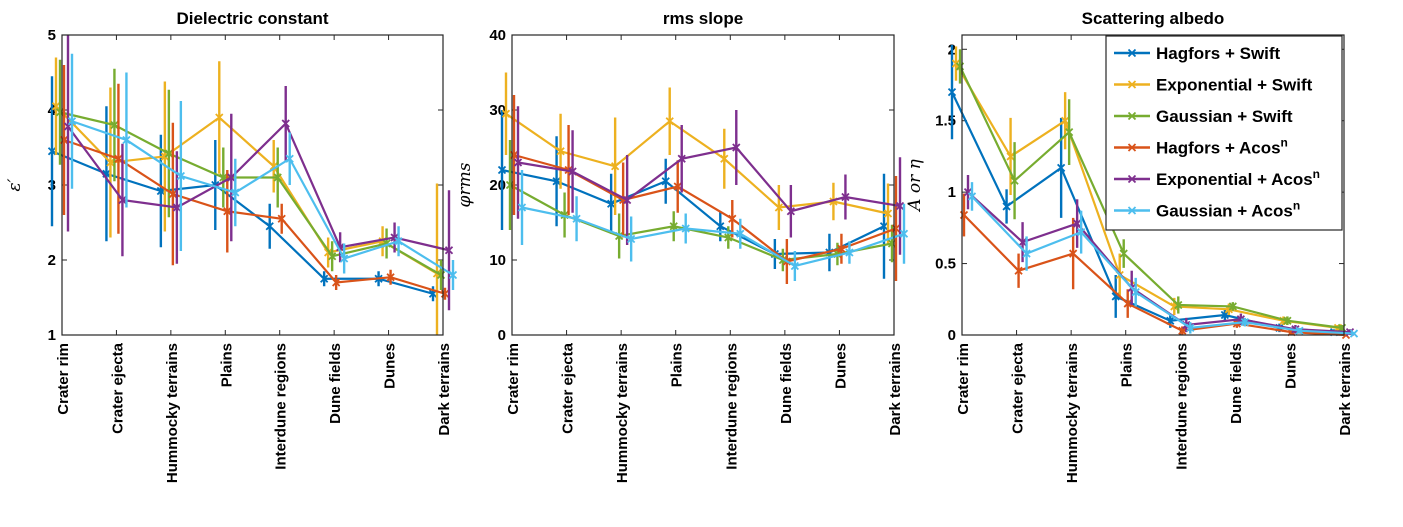 The width and height of the screenshot is (1403, 527). I want to click on series-gaussian-swift, so click(250, 174).